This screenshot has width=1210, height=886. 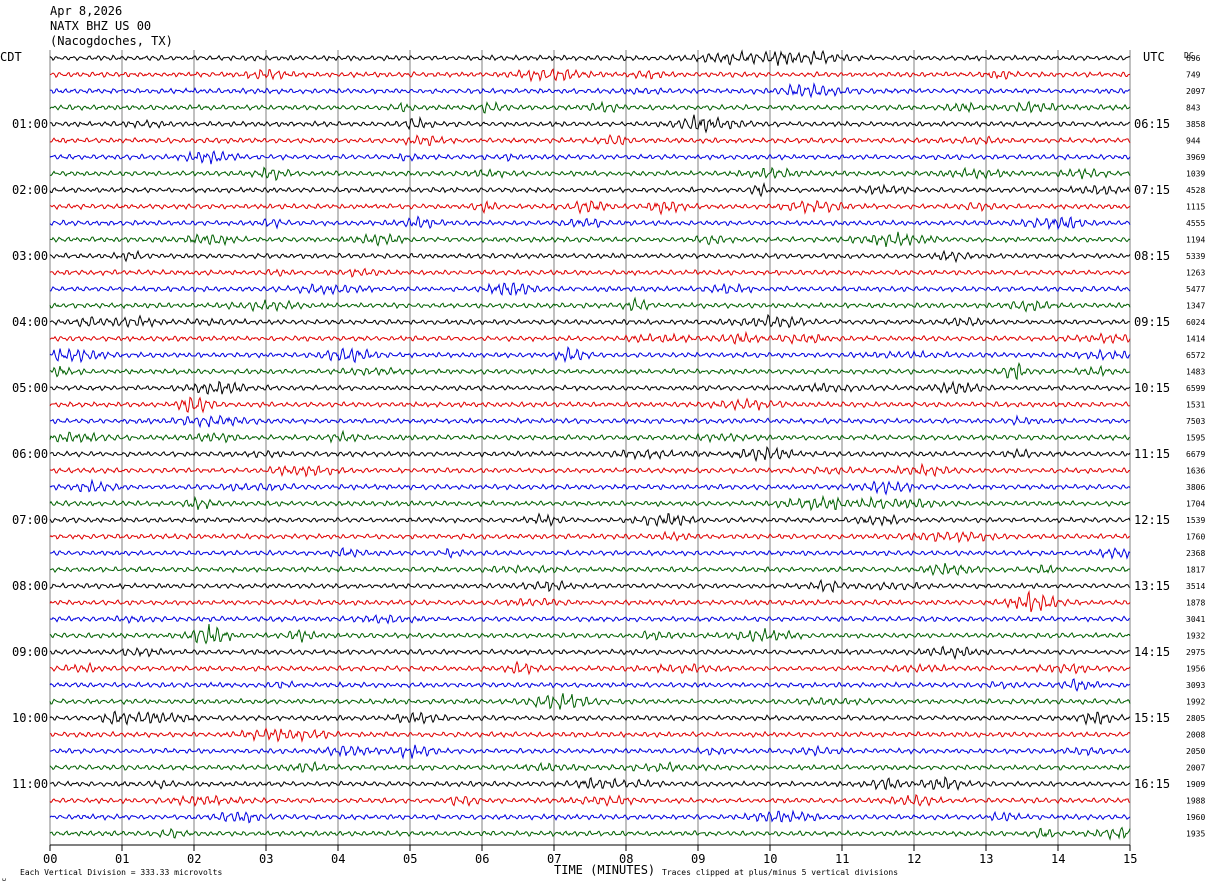 What do you see at coordinates (86, 11) in the screenshot?
I see `date-label: Apr 8,2026` at bounding box center [86, 11].